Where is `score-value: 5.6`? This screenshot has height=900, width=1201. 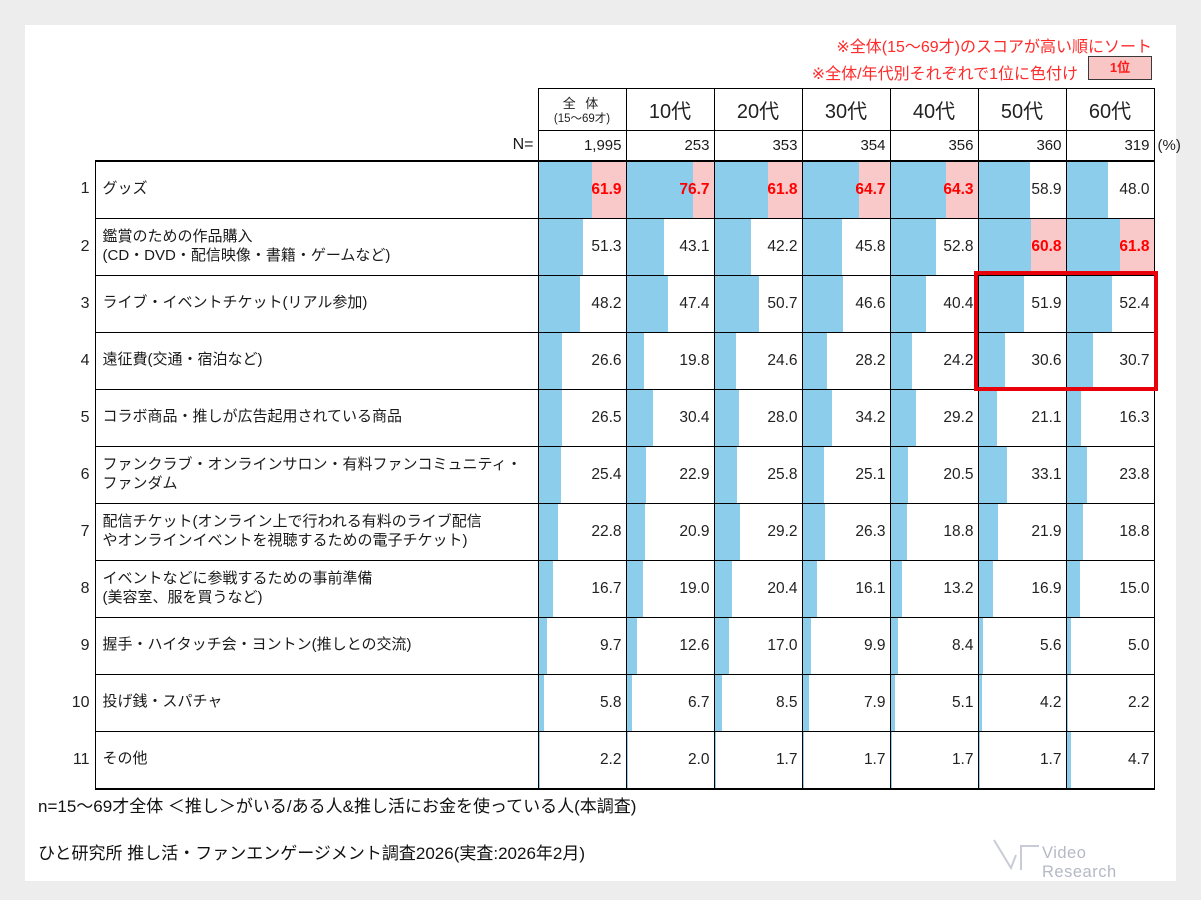 score-value: 5.6 is located at coordinates (1050, 645).